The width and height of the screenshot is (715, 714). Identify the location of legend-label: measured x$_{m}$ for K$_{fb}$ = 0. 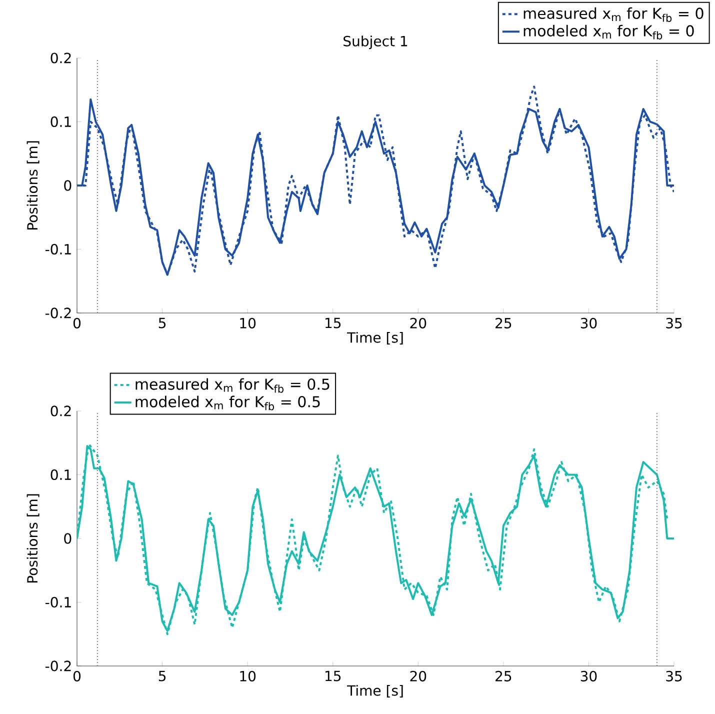
(614, 14).